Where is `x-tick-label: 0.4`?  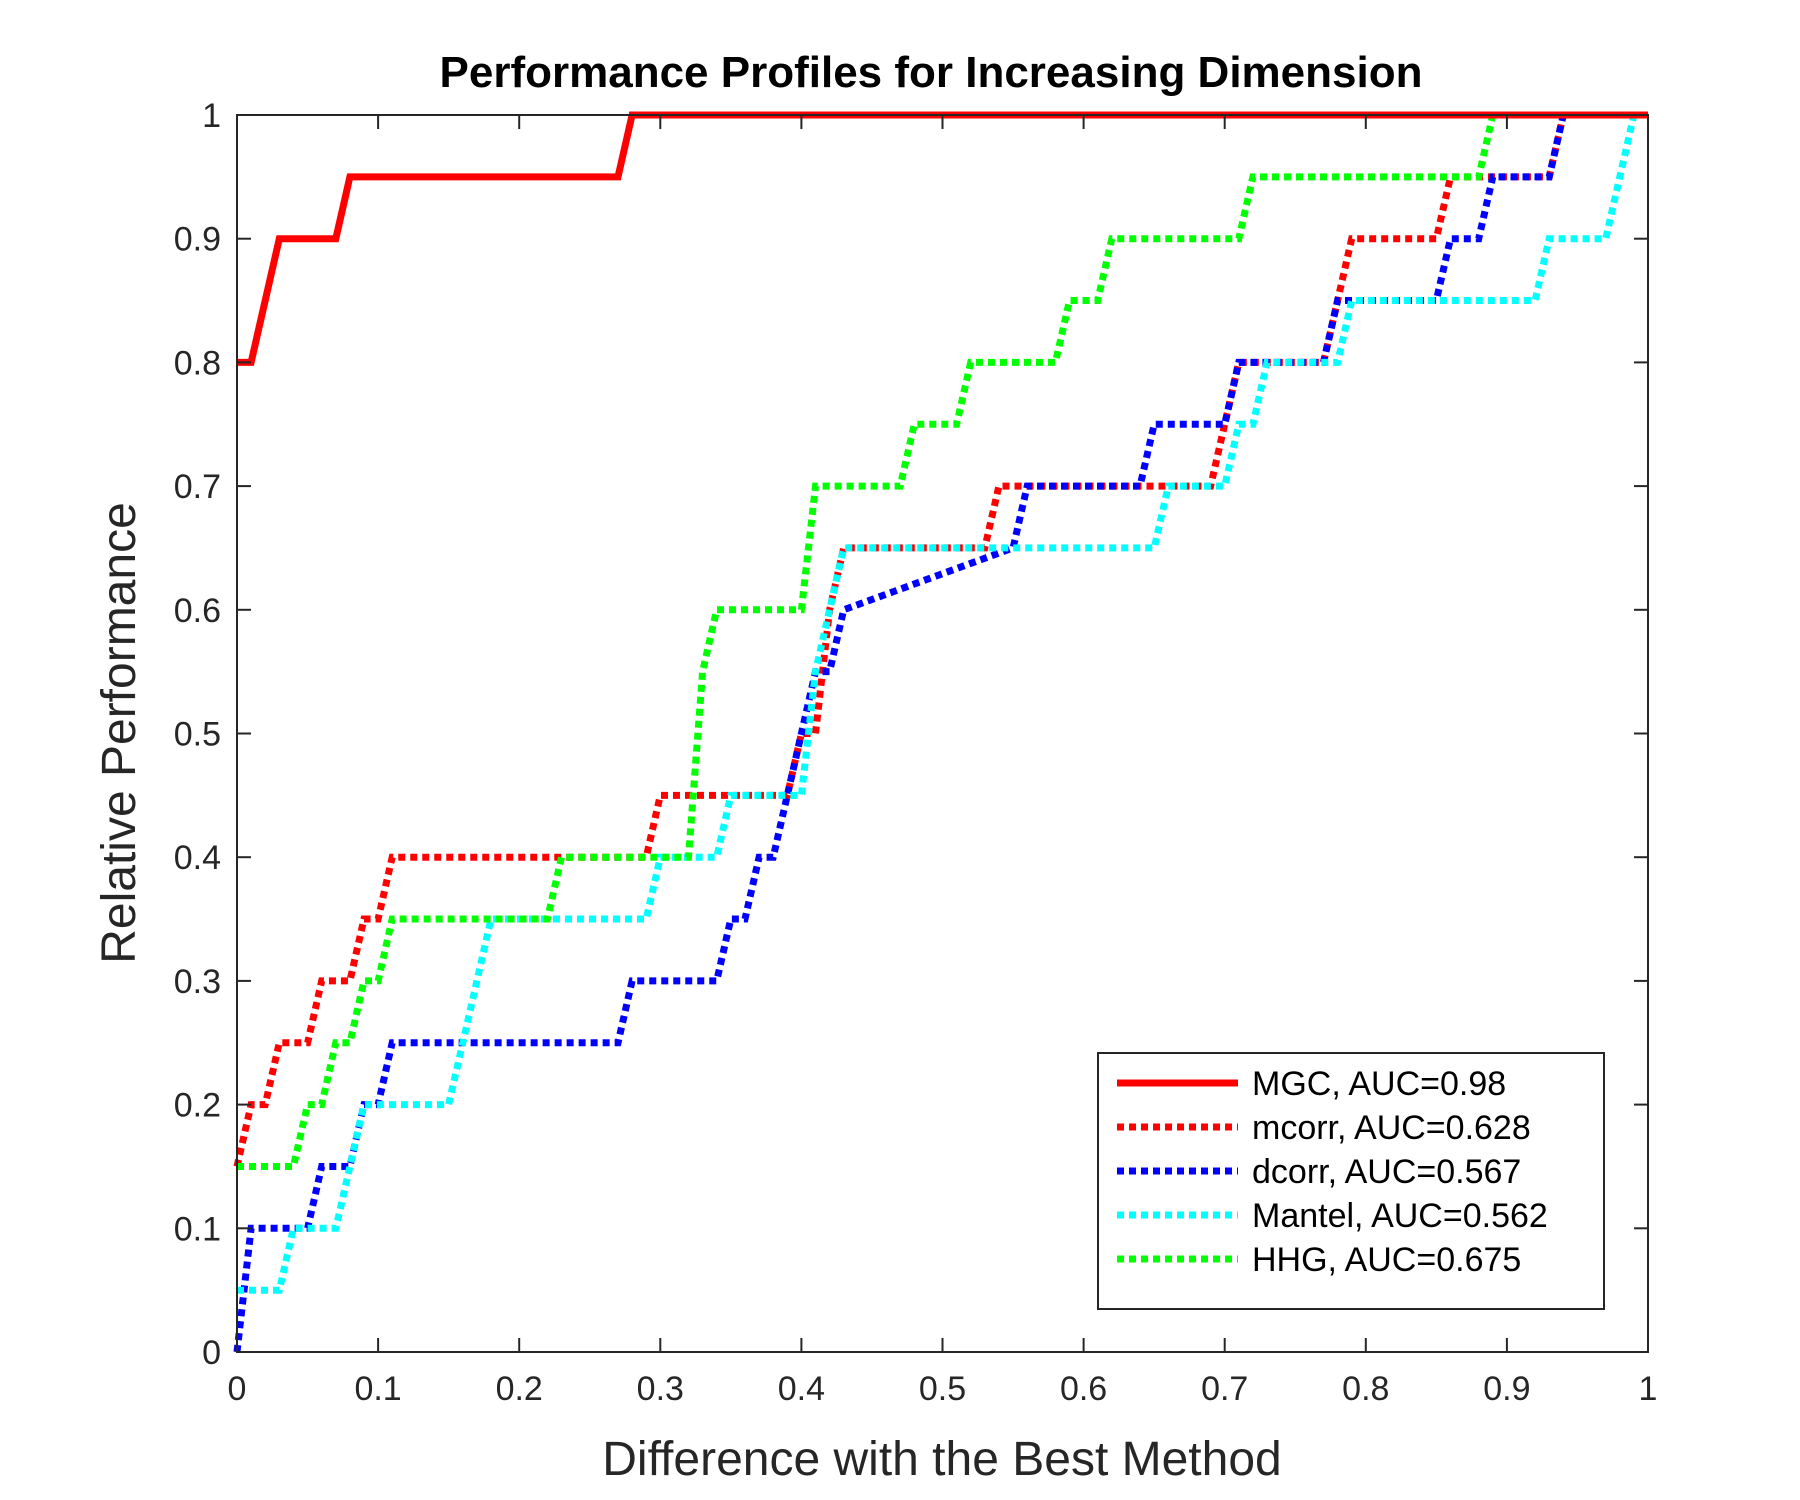 x-tick-label: 0.4 is located at coordinates (801, 1389).